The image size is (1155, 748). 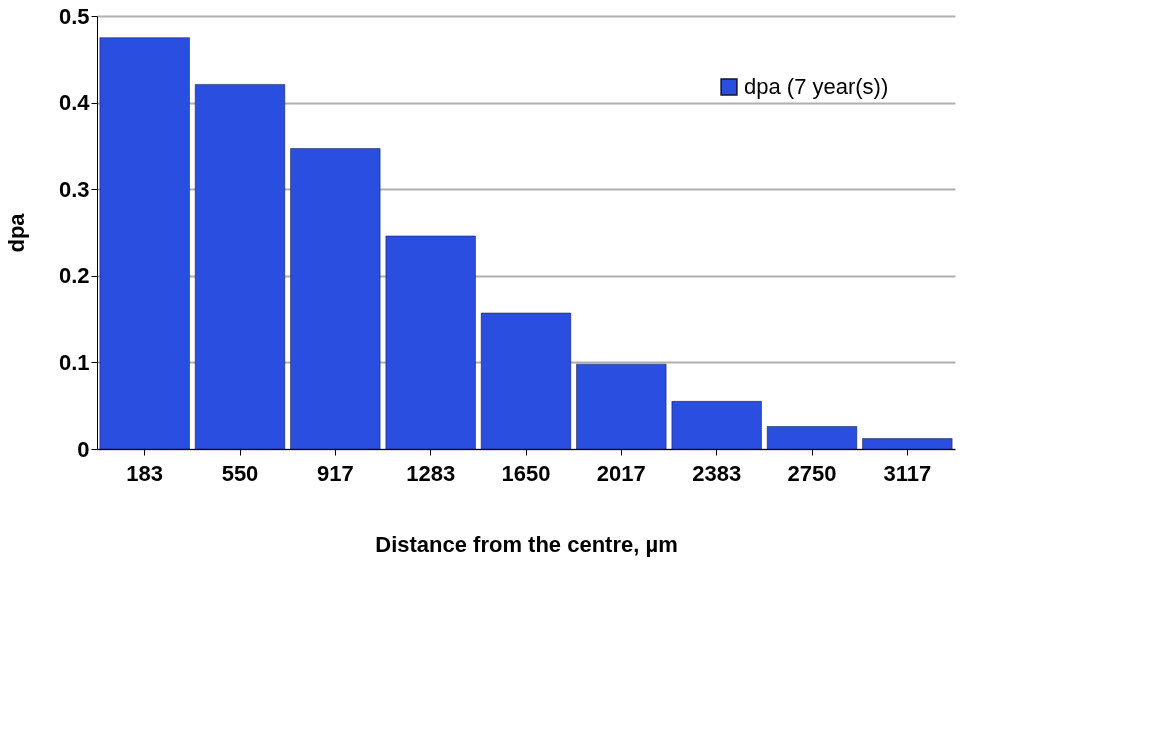 What do you see at coordinates (74, 103) in the screenshot?
I see `y-tick-label: 0.4` at bounding box center [74, 103].